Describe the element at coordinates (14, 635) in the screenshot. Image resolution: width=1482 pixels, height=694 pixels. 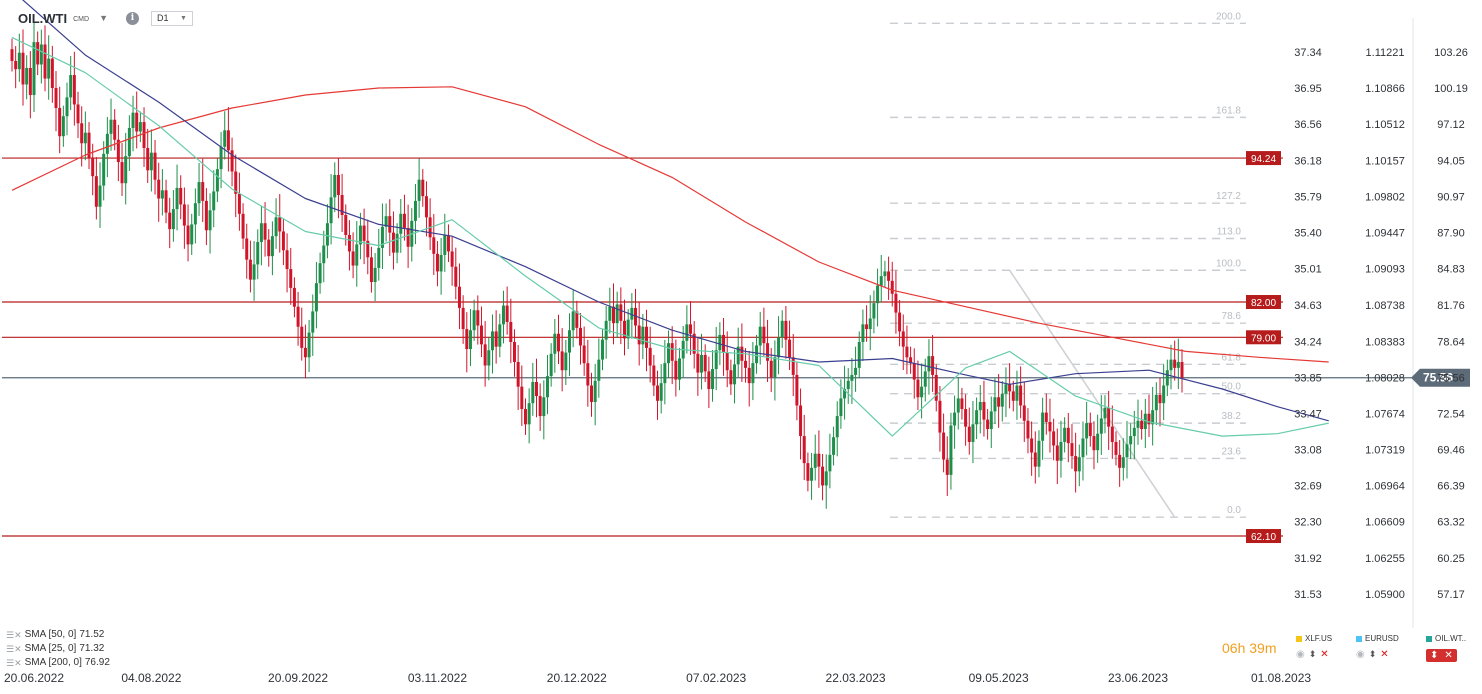
I see `grip-icon: ☰✕` at that location.